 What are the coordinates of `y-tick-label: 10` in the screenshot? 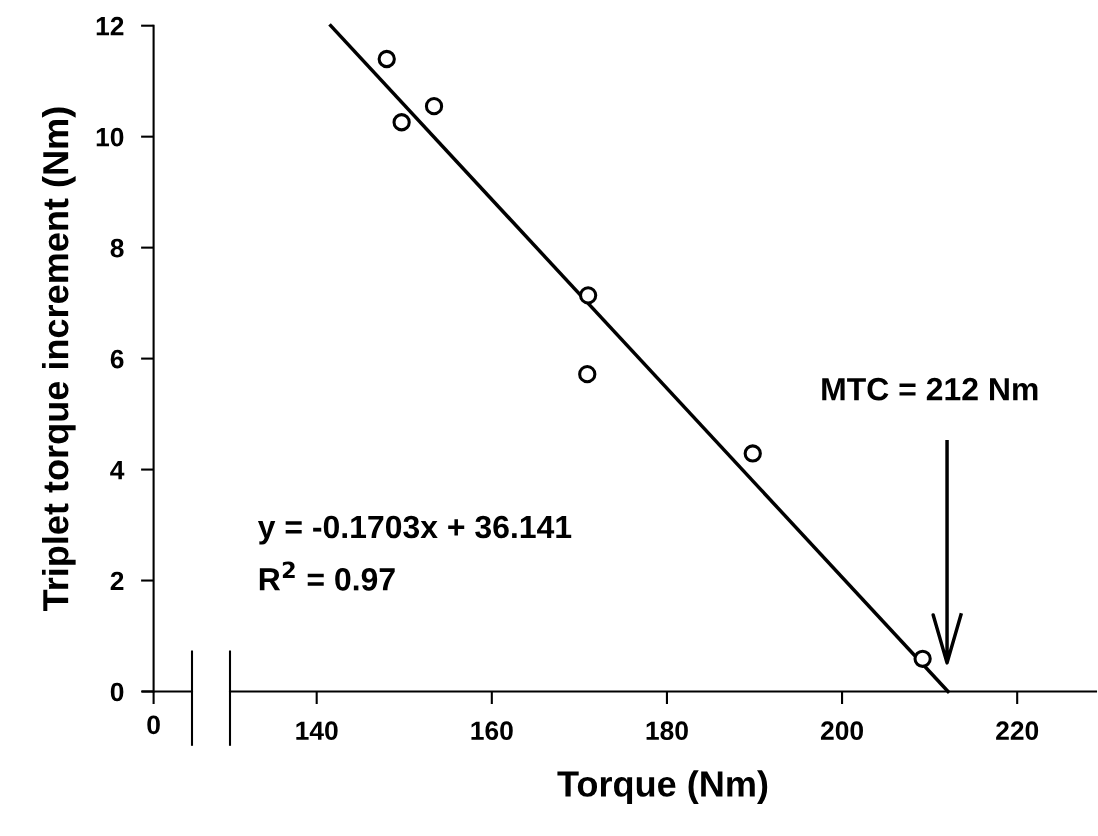 It's located at (110, 137).